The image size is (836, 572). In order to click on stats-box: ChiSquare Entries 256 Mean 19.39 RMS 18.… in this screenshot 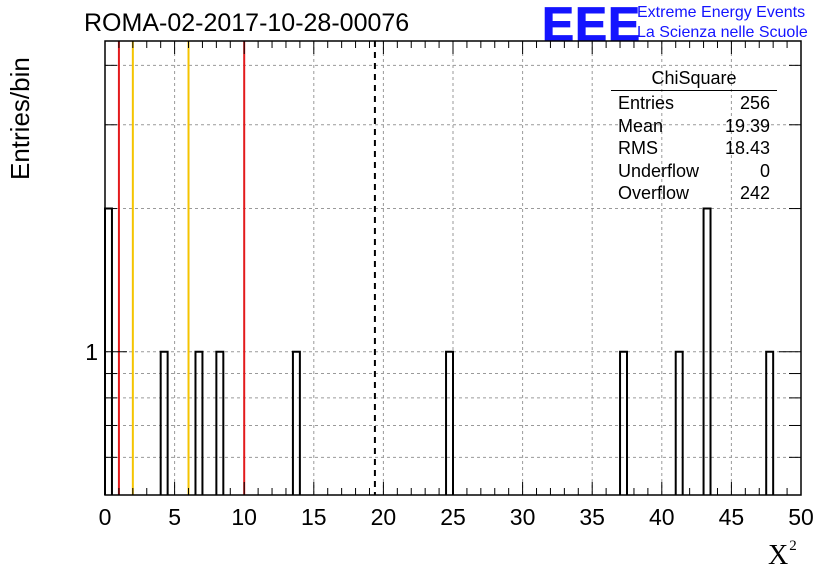, I will do `click(694, 136)`.